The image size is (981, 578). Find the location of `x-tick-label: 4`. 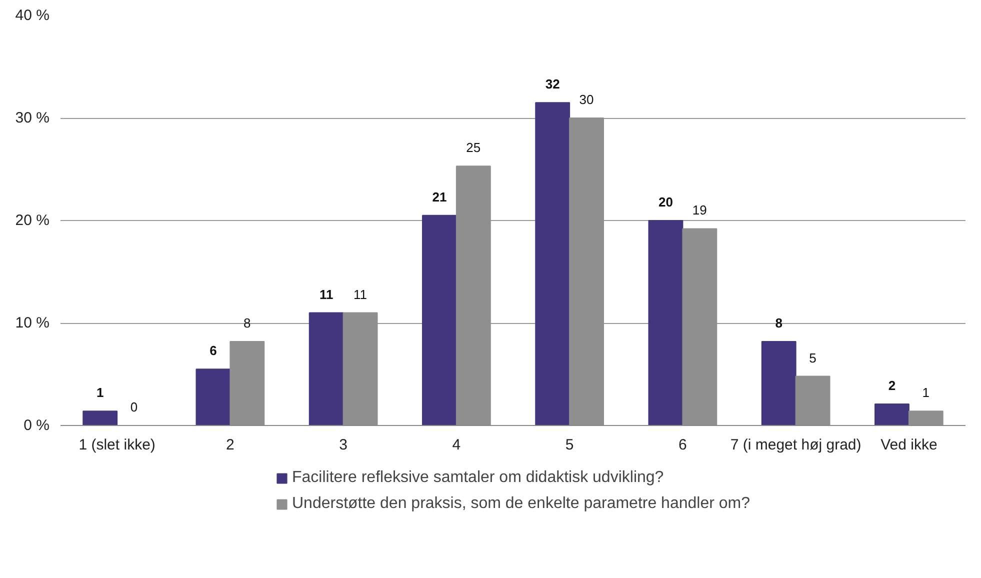

x-tick-label: 4 is located at coordinates (456, 445).